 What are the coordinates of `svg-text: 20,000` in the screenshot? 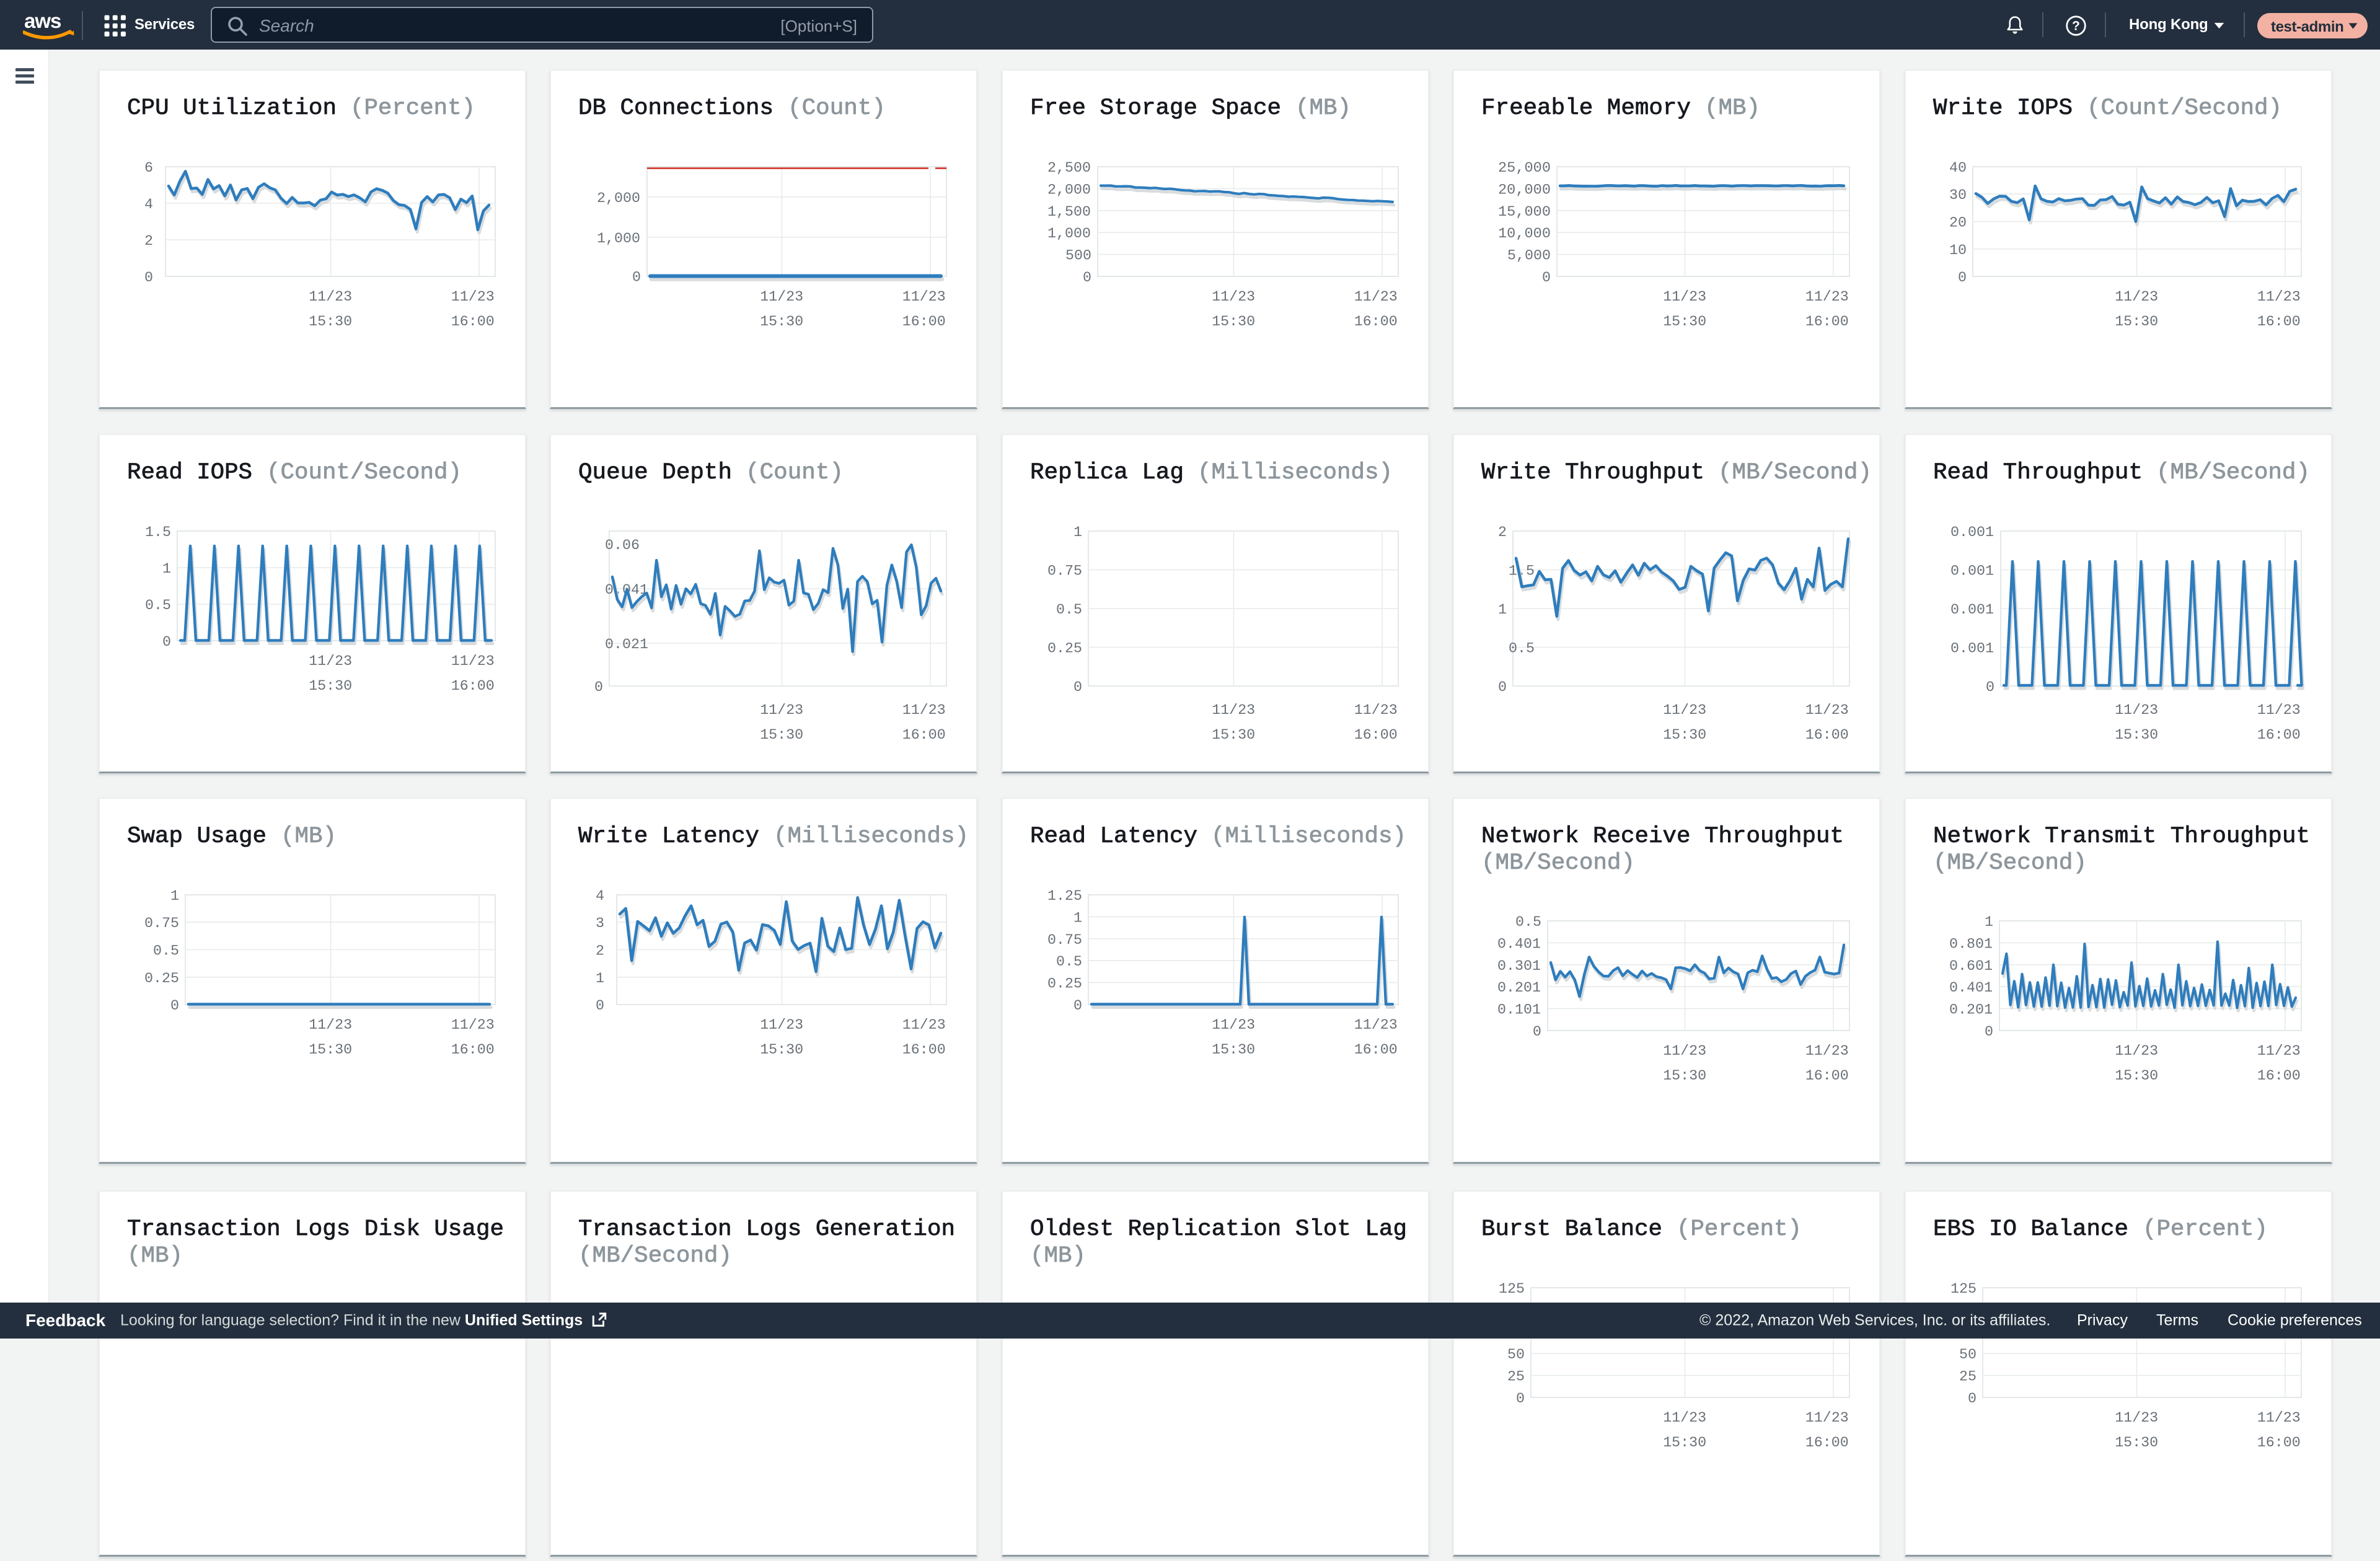 It's located at (1524, 190).